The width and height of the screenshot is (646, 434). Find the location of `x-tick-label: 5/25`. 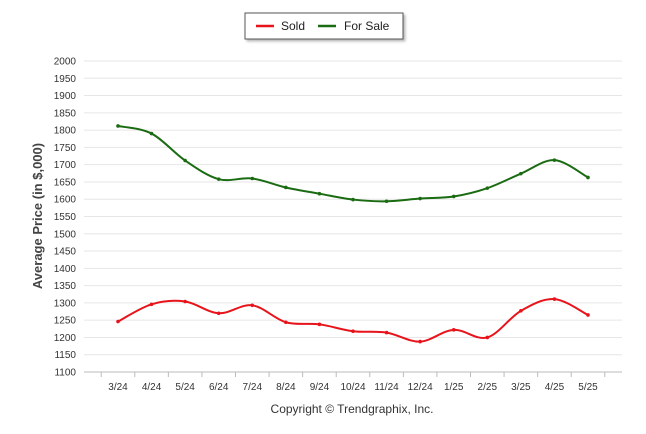

x-tick-label: 5/25 is located at coordinates (588, 387).